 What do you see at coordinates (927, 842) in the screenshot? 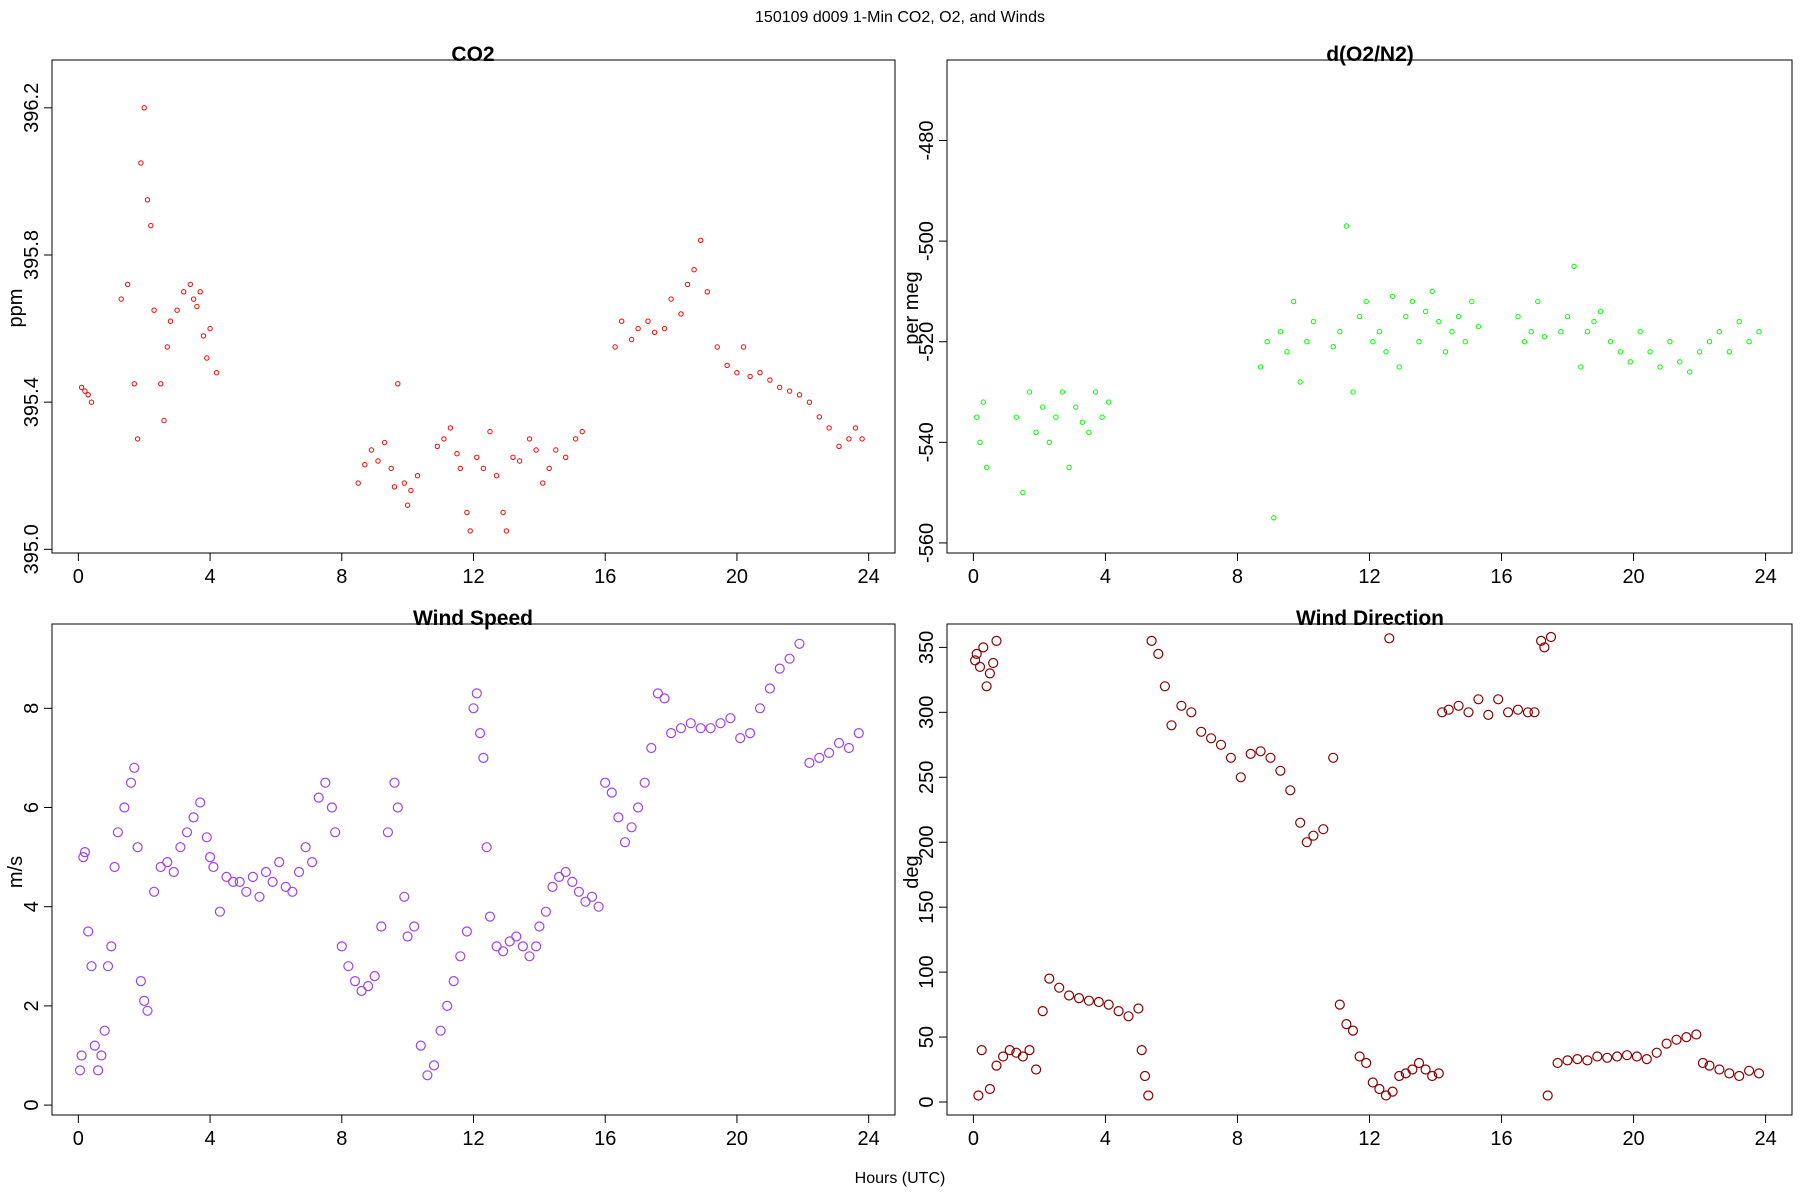
I see `y-tick-label-wind-direction: 200` at bounding box center [927, 842].